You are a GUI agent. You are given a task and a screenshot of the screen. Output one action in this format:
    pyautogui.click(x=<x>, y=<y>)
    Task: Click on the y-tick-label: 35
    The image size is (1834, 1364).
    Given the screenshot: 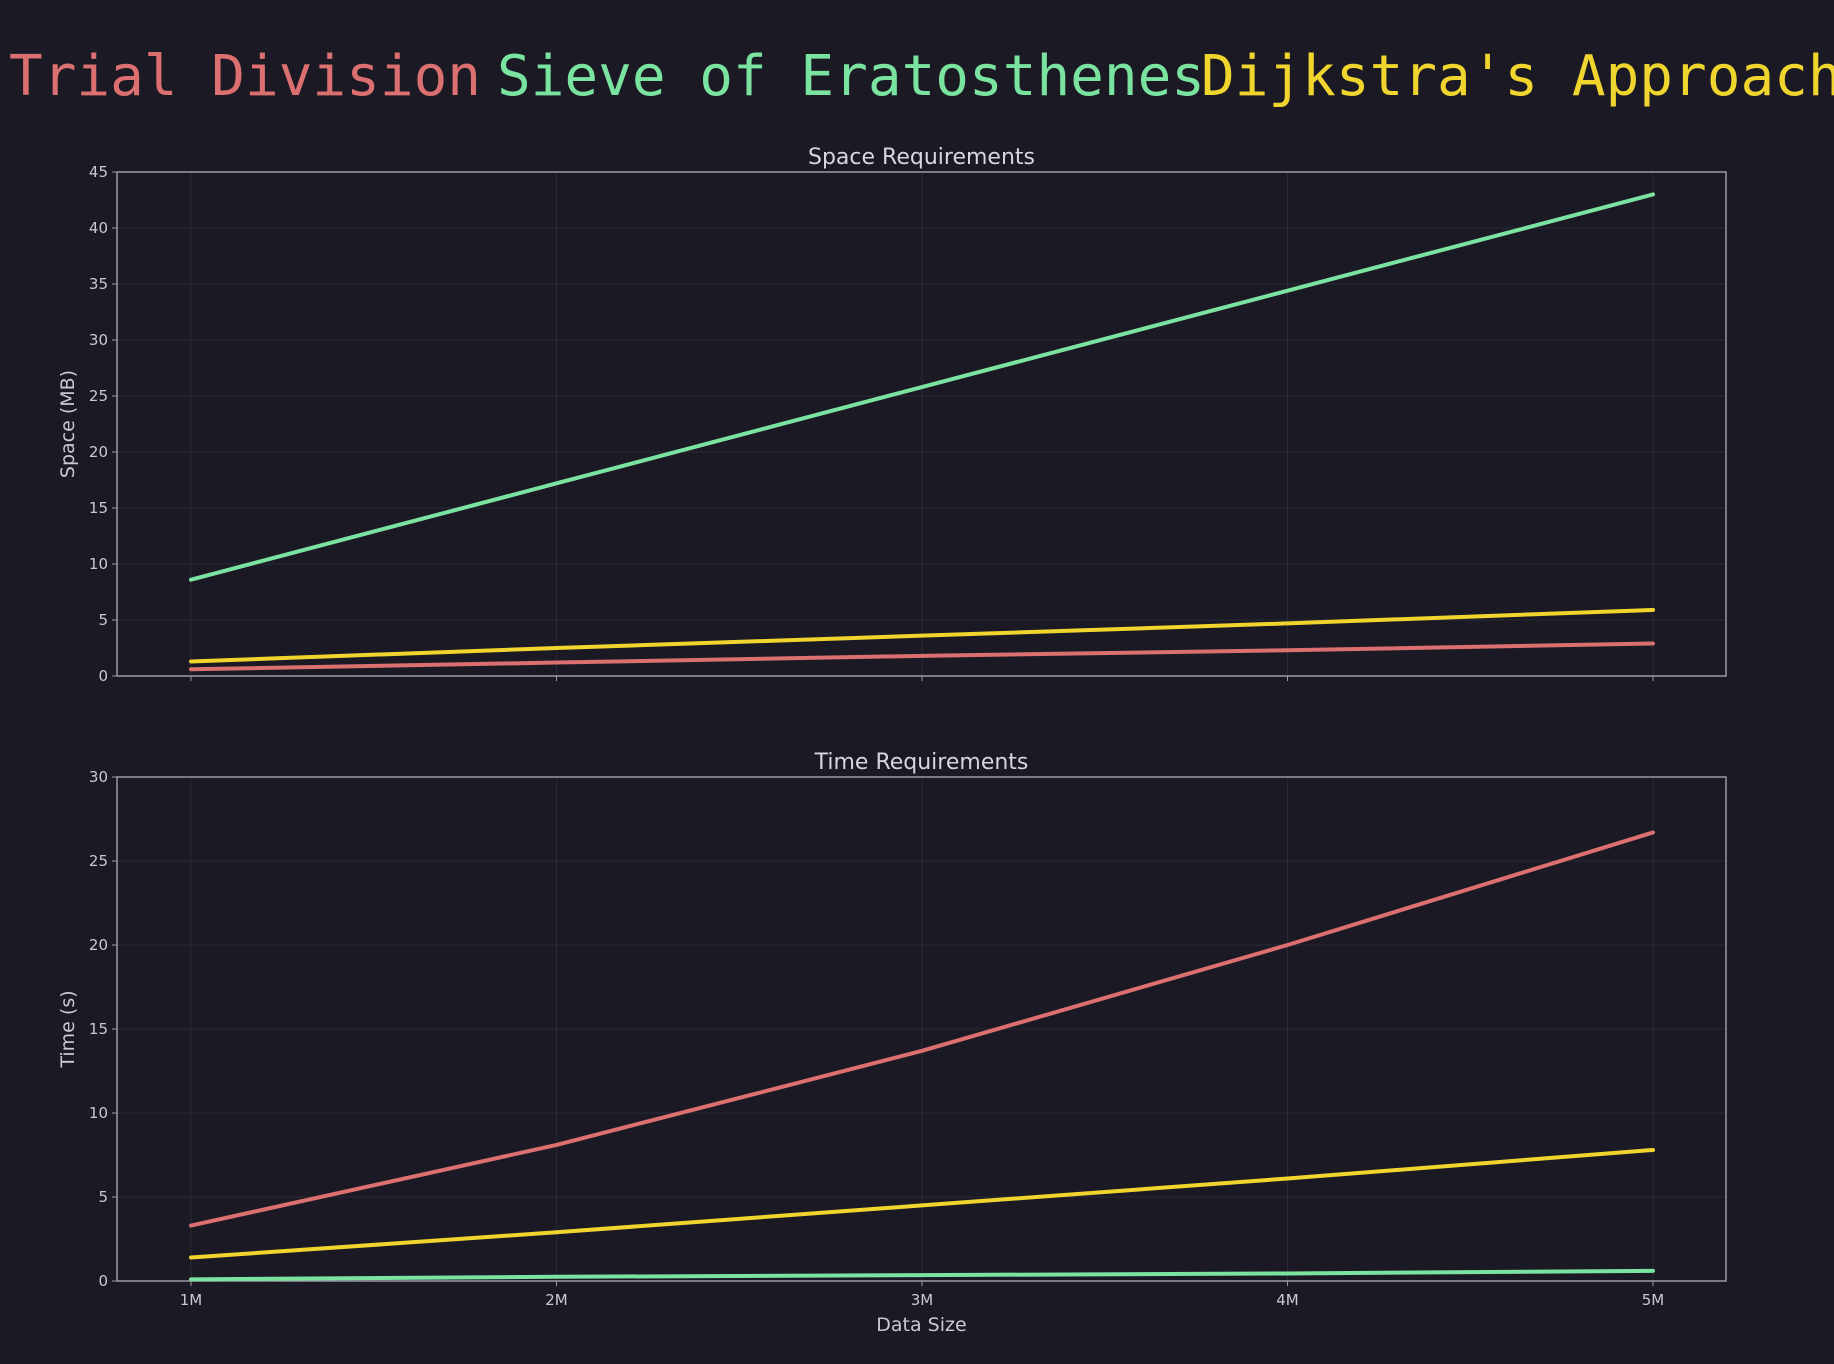 What is the action you would take?
    pyautogui.click(x=98, y=284)
    